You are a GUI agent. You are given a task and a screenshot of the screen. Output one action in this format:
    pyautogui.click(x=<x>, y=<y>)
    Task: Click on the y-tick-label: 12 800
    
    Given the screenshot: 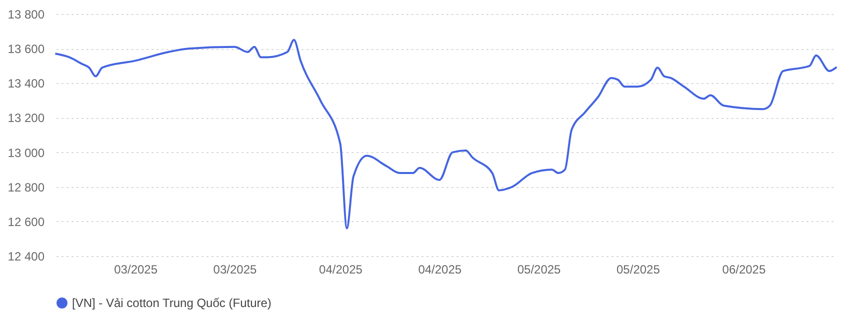 What is the action you would take?
    pyautogui.click(x=26, y=187)
    